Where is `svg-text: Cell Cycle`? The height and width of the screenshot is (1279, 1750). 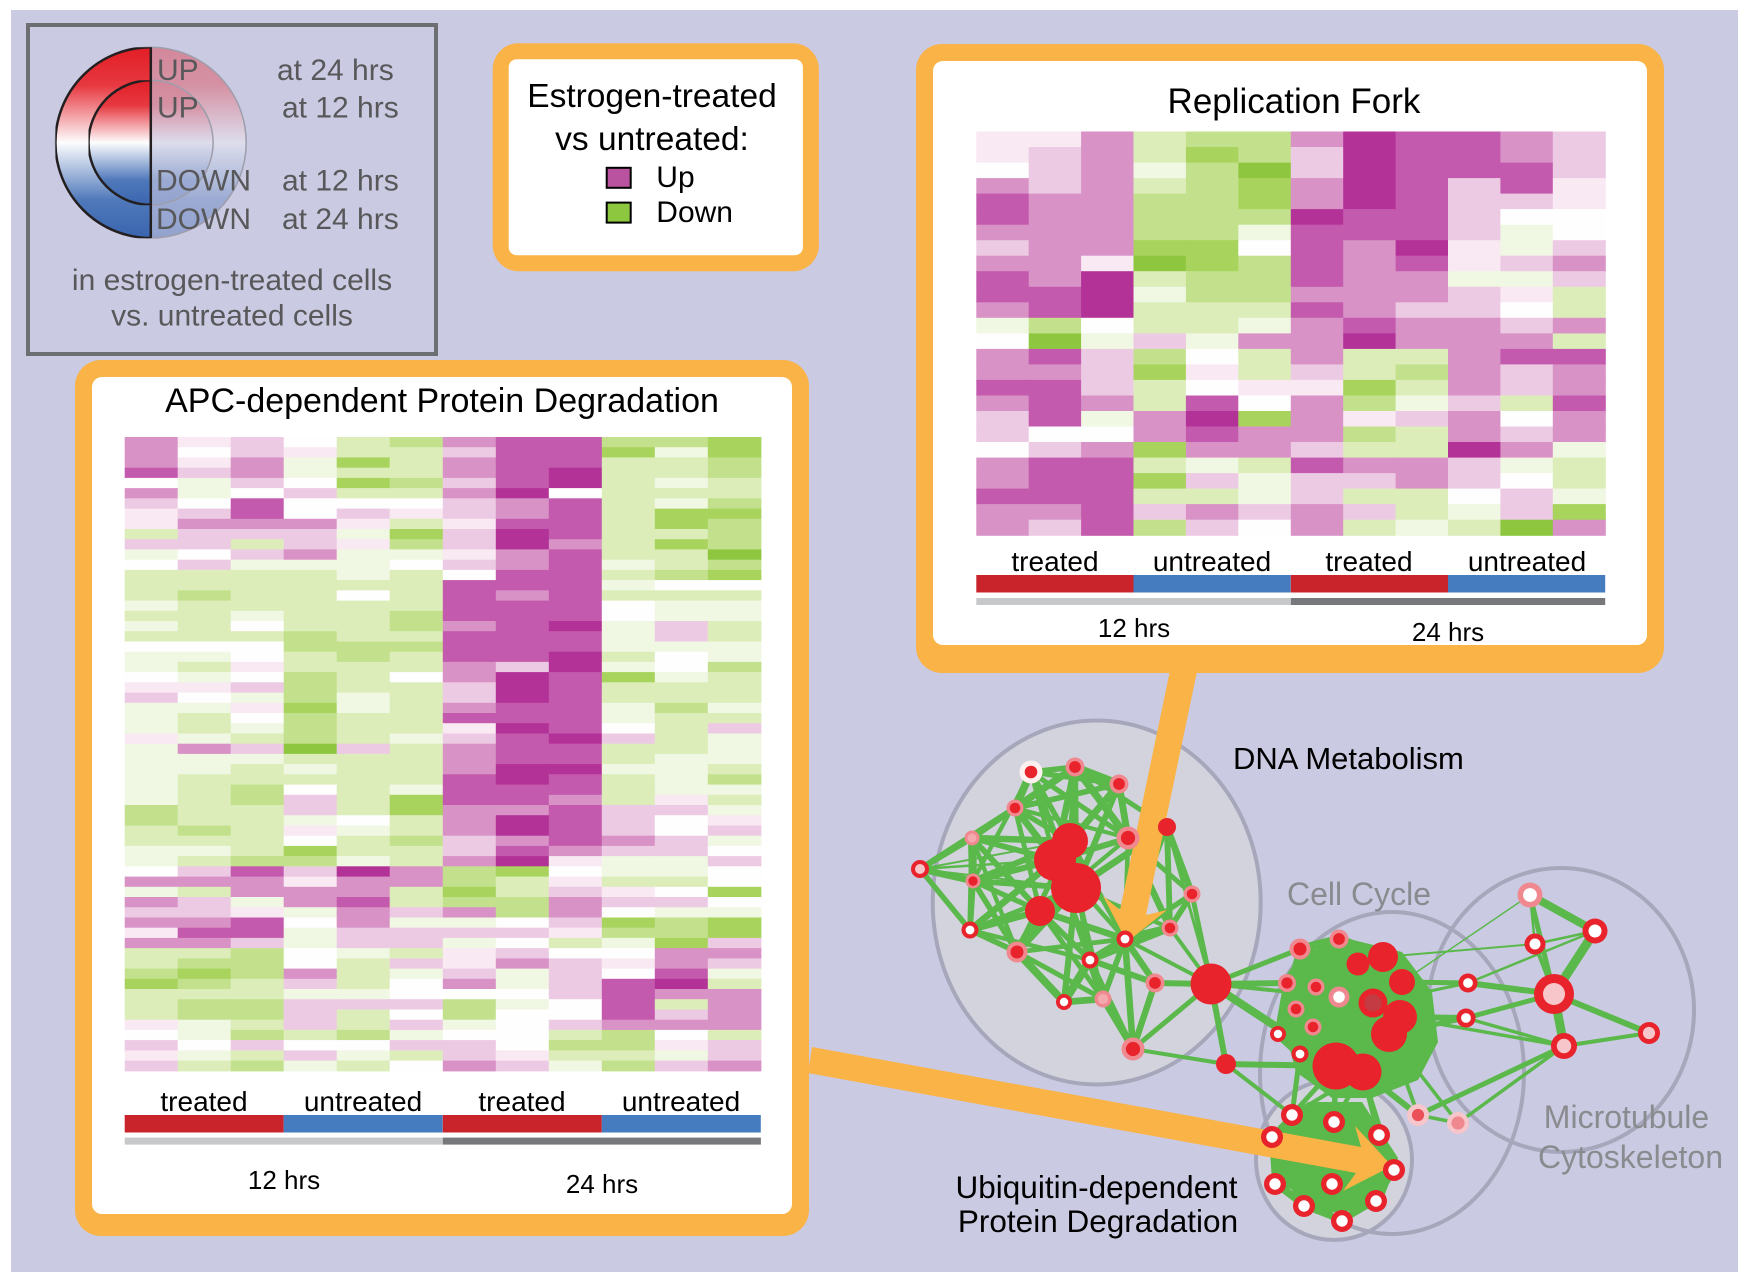 svg-text: Cell Cycle is located at coordinates (1359, 894).